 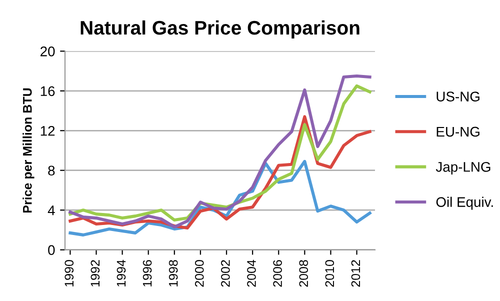 I want to click on y-tick-label: 20, so click(x=47, y=51).